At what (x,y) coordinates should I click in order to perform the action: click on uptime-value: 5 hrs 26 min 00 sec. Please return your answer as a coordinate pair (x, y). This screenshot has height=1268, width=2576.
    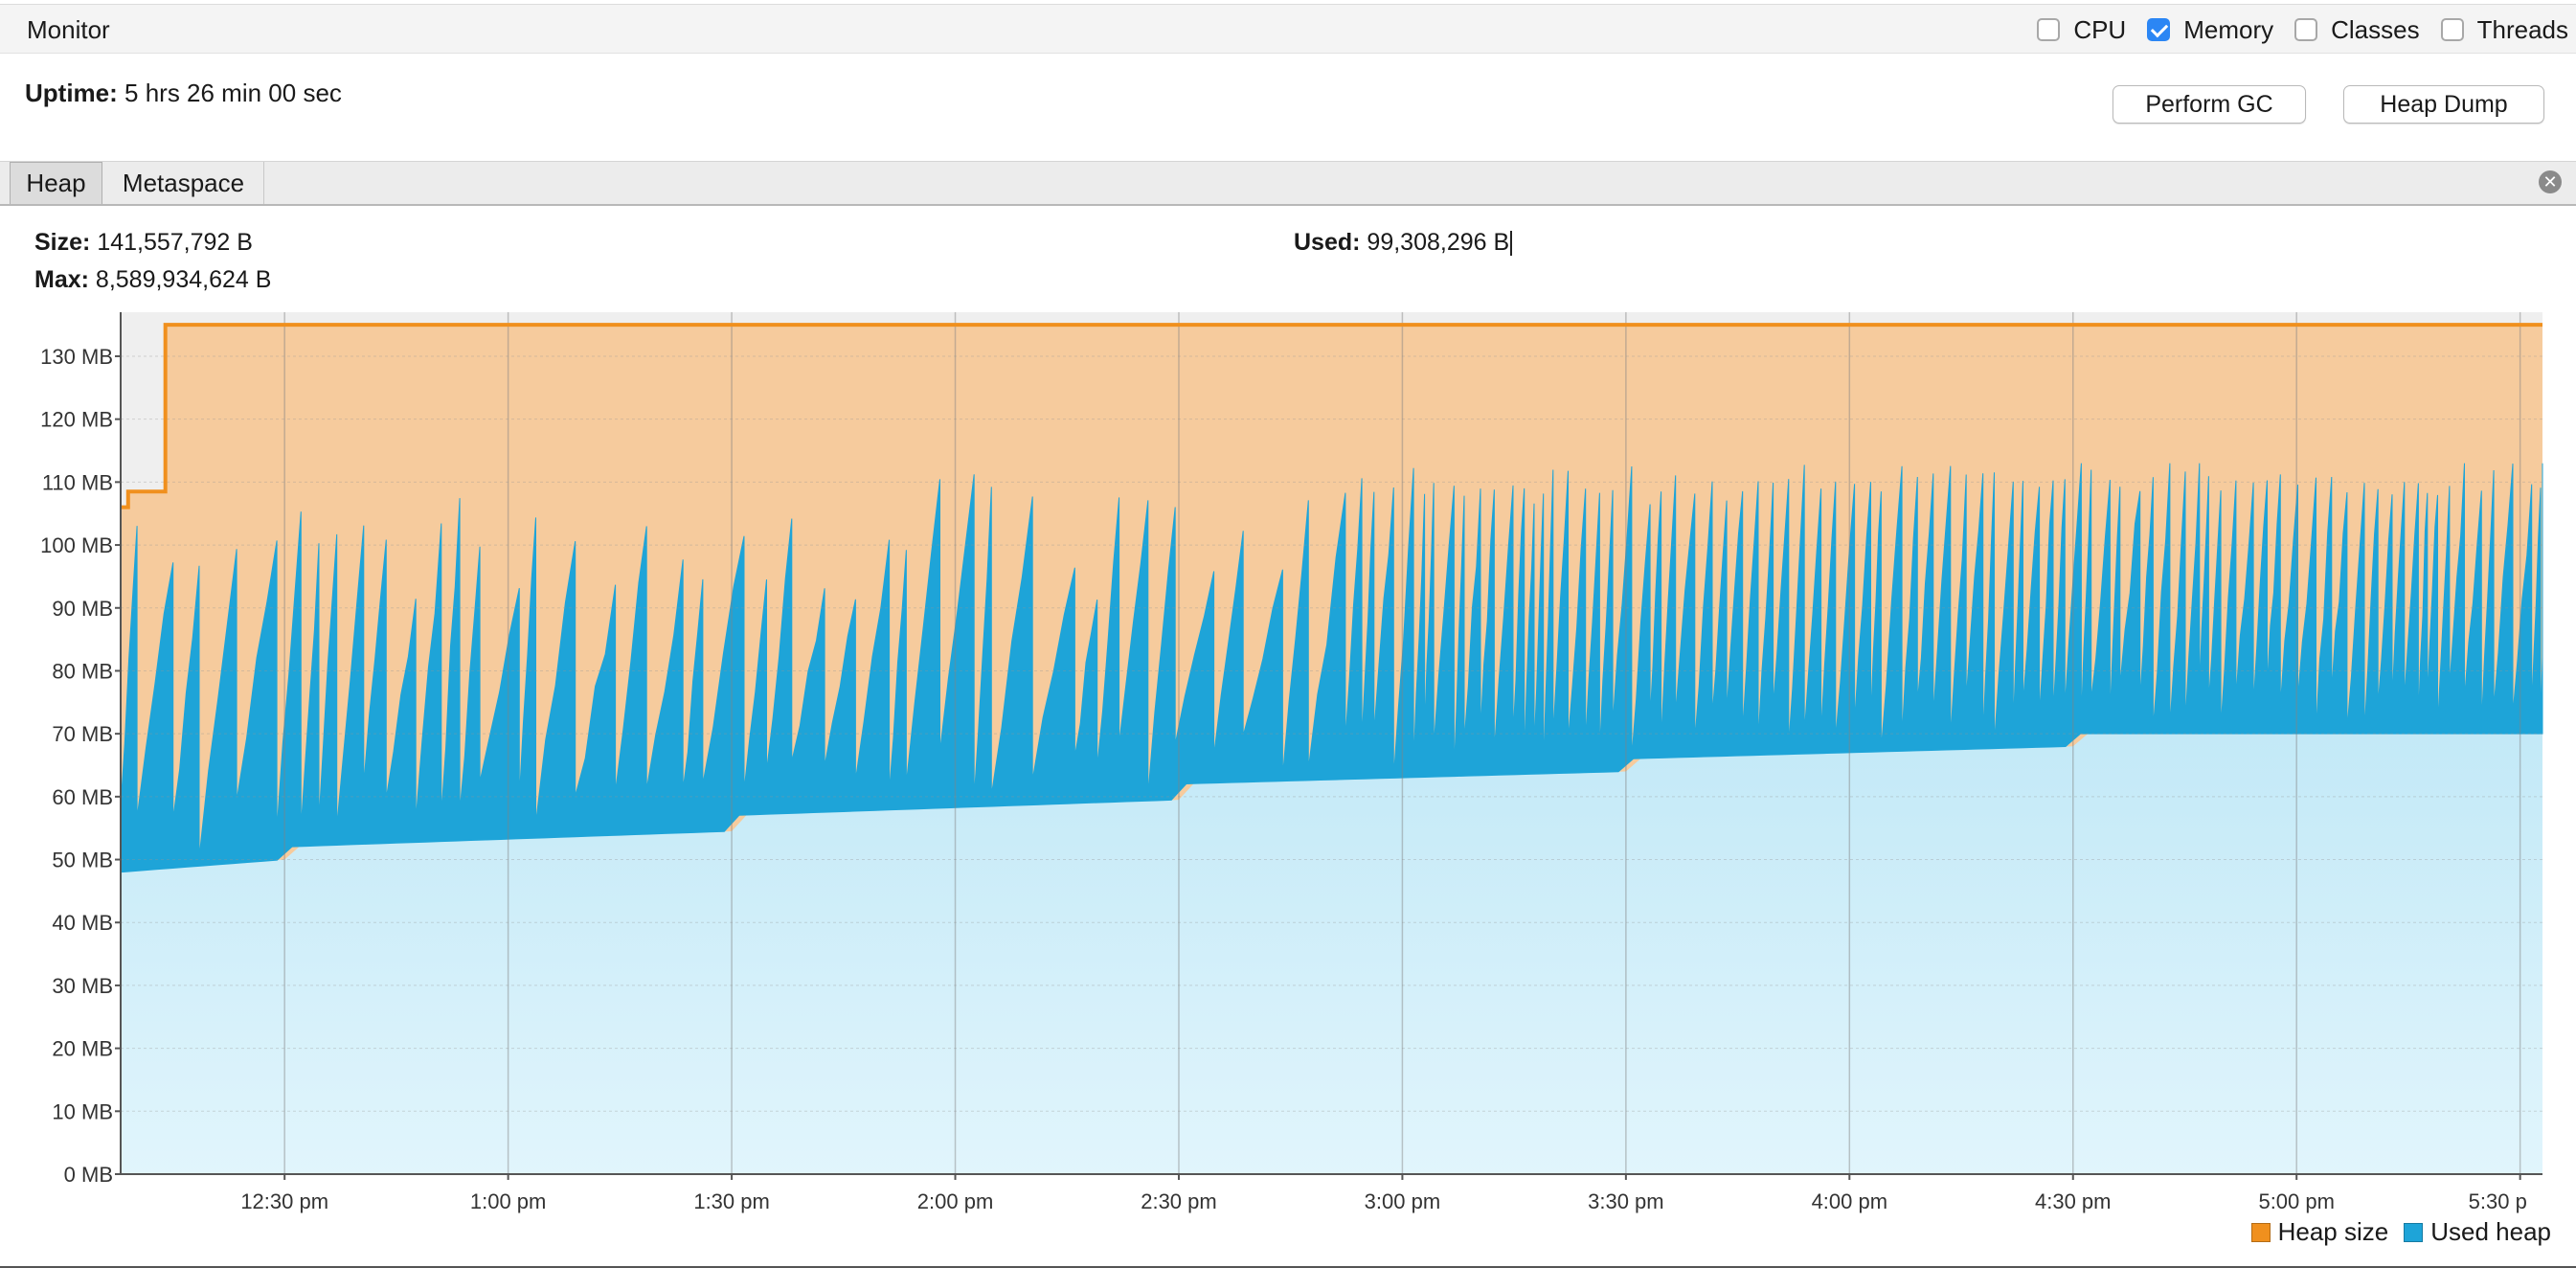
    Looking at the image, I should click on (233, 93).